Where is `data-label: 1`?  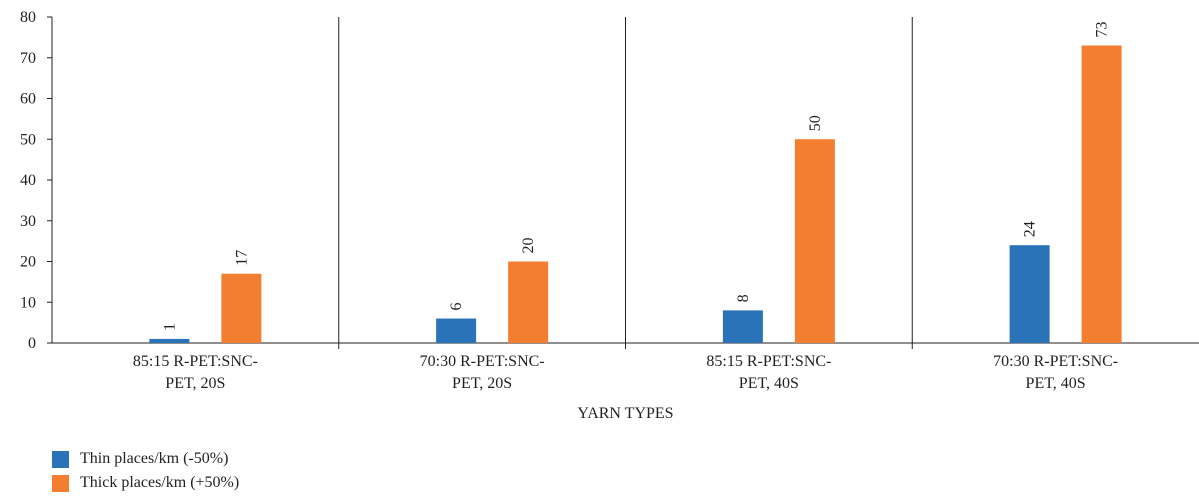
data-label: 1 is located at coordinates (169, 327).